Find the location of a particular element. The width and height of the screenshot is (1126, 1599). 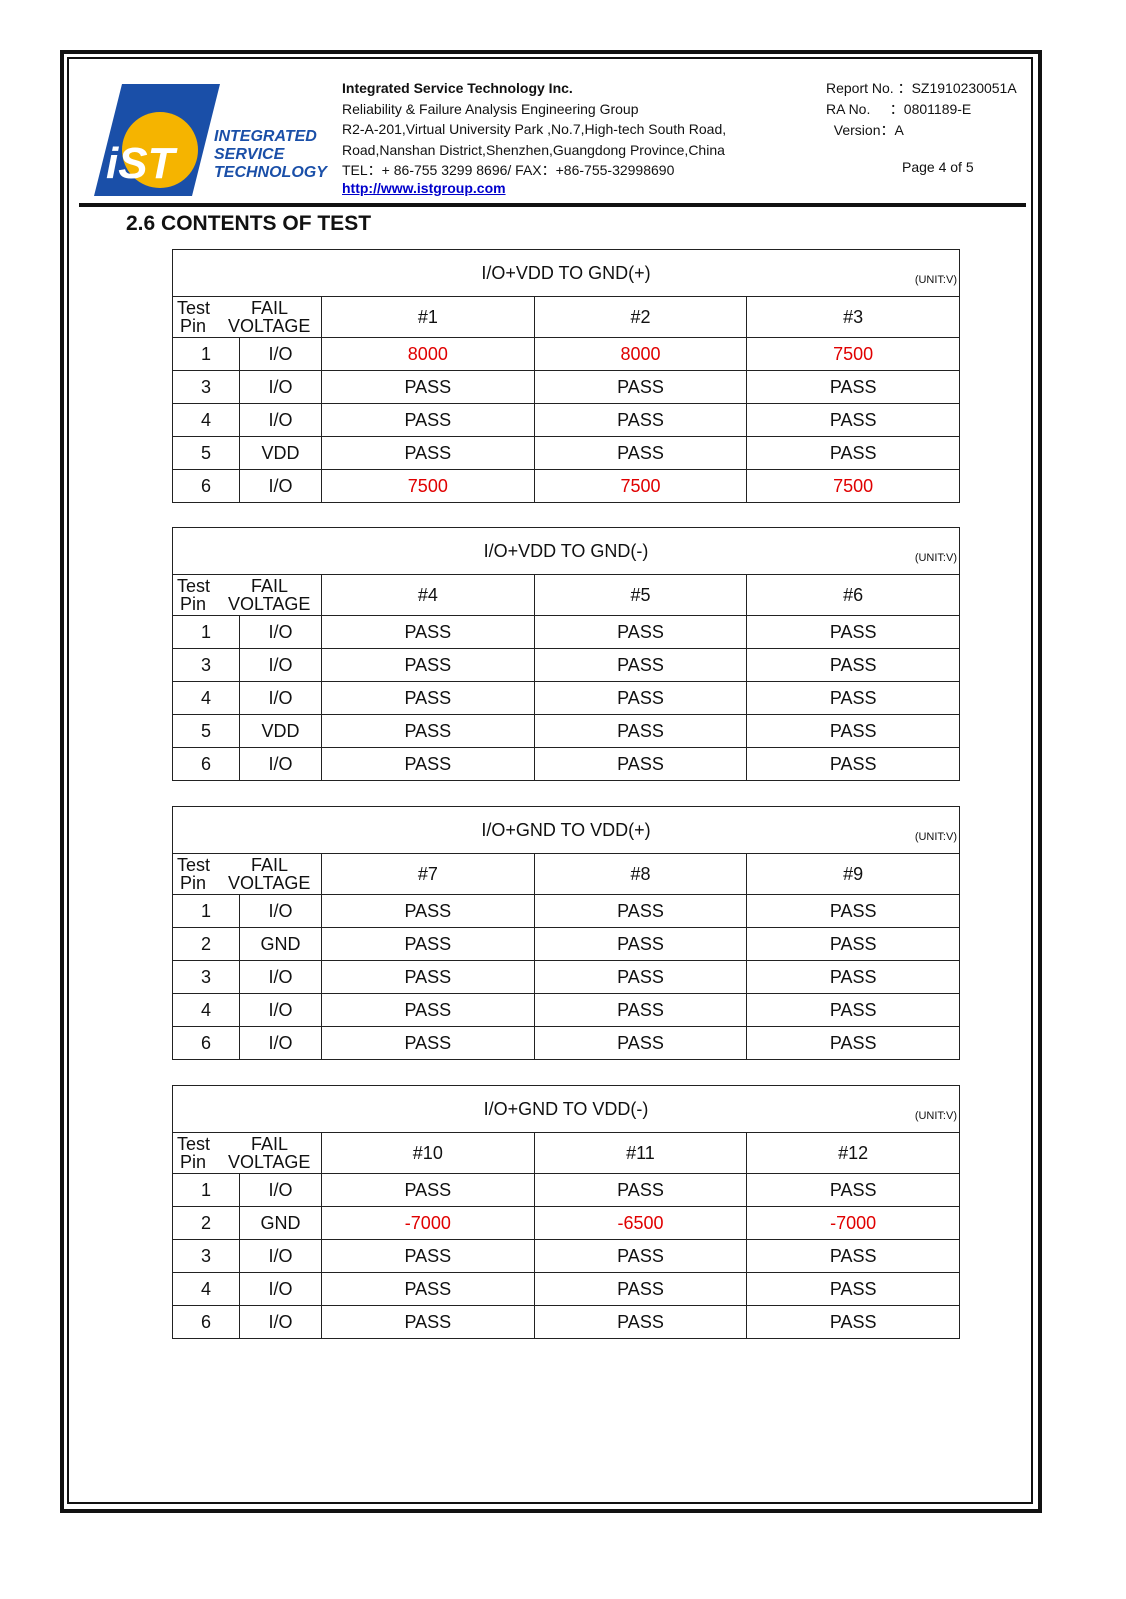

sample-header: #3 is located at coordinates (853, 317).